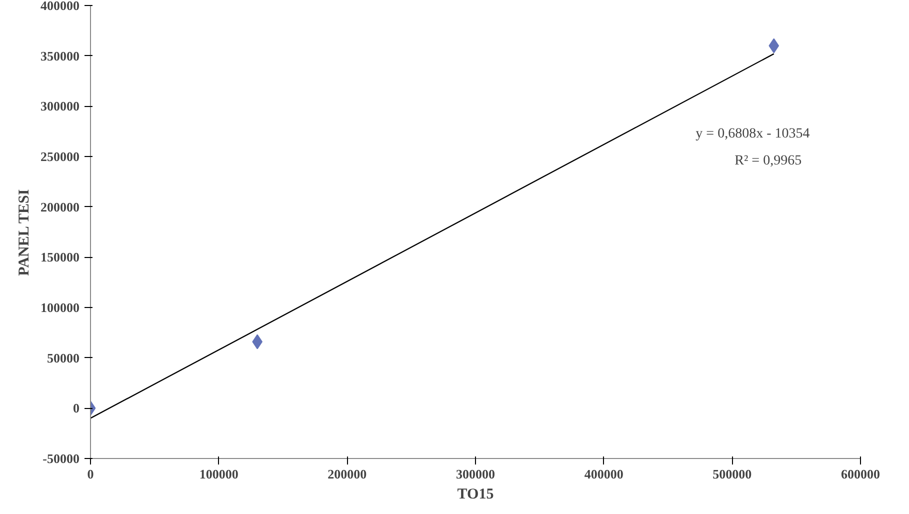  I want to click on x-axis-title: TO15, so click(475, 494).